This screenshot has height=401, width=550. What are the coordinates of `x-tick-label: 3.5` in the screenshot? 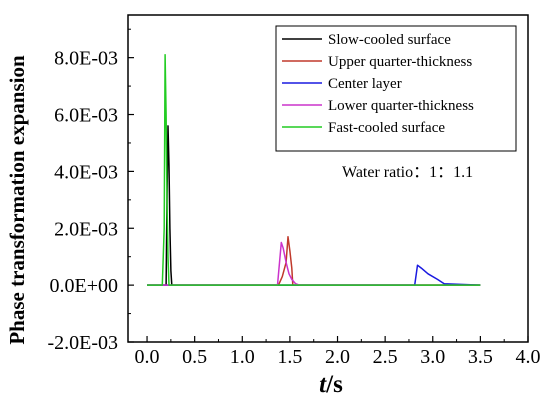 It's located at (480, 357).